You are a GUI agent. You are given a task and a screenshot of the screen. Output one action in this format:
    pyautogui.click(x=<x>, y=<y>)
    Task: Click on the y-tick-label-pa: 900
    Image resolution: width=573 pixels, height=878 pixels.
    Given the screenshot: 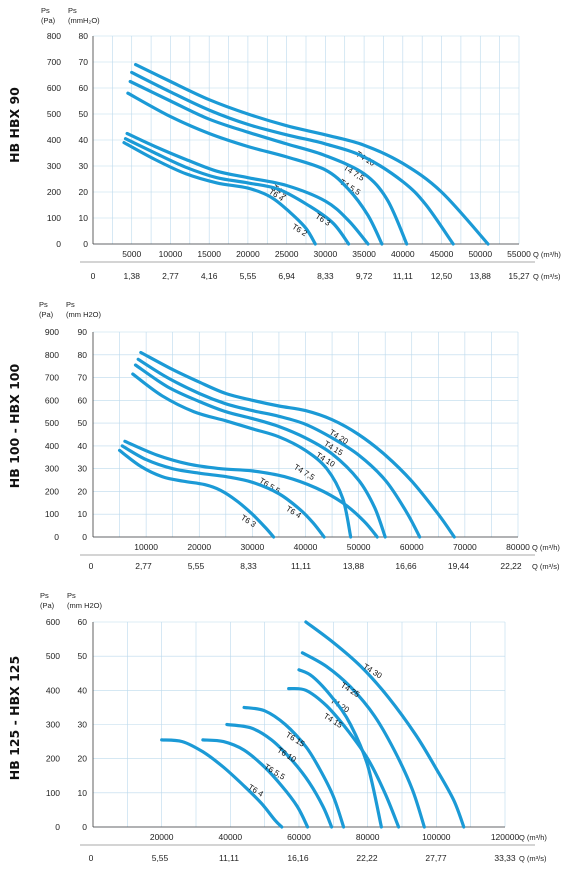 What is the action you would take?
    pyautogui.click(x=52, y=332)
    